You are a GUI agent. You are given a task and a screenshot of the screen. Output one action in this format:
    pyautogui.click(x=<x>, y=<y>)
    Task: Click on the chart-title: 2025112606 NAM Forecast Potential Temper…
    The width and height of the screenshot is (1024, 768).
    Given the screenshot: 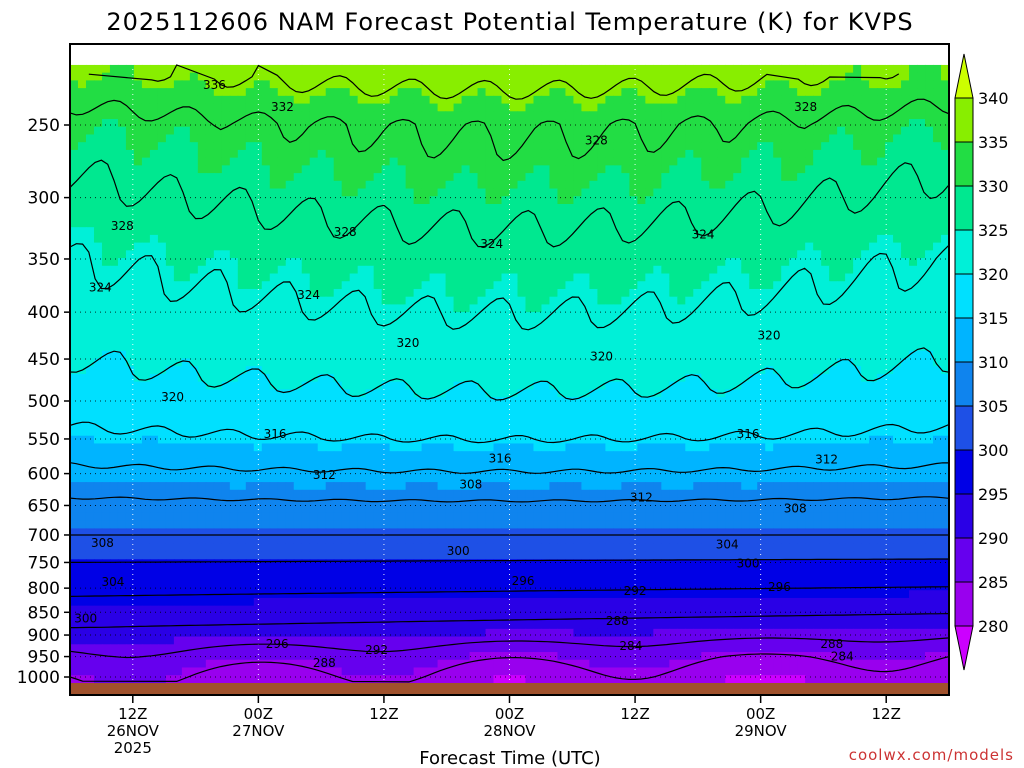 What is the action you would take?
    pyautogui.click(x=509, y=22)
    